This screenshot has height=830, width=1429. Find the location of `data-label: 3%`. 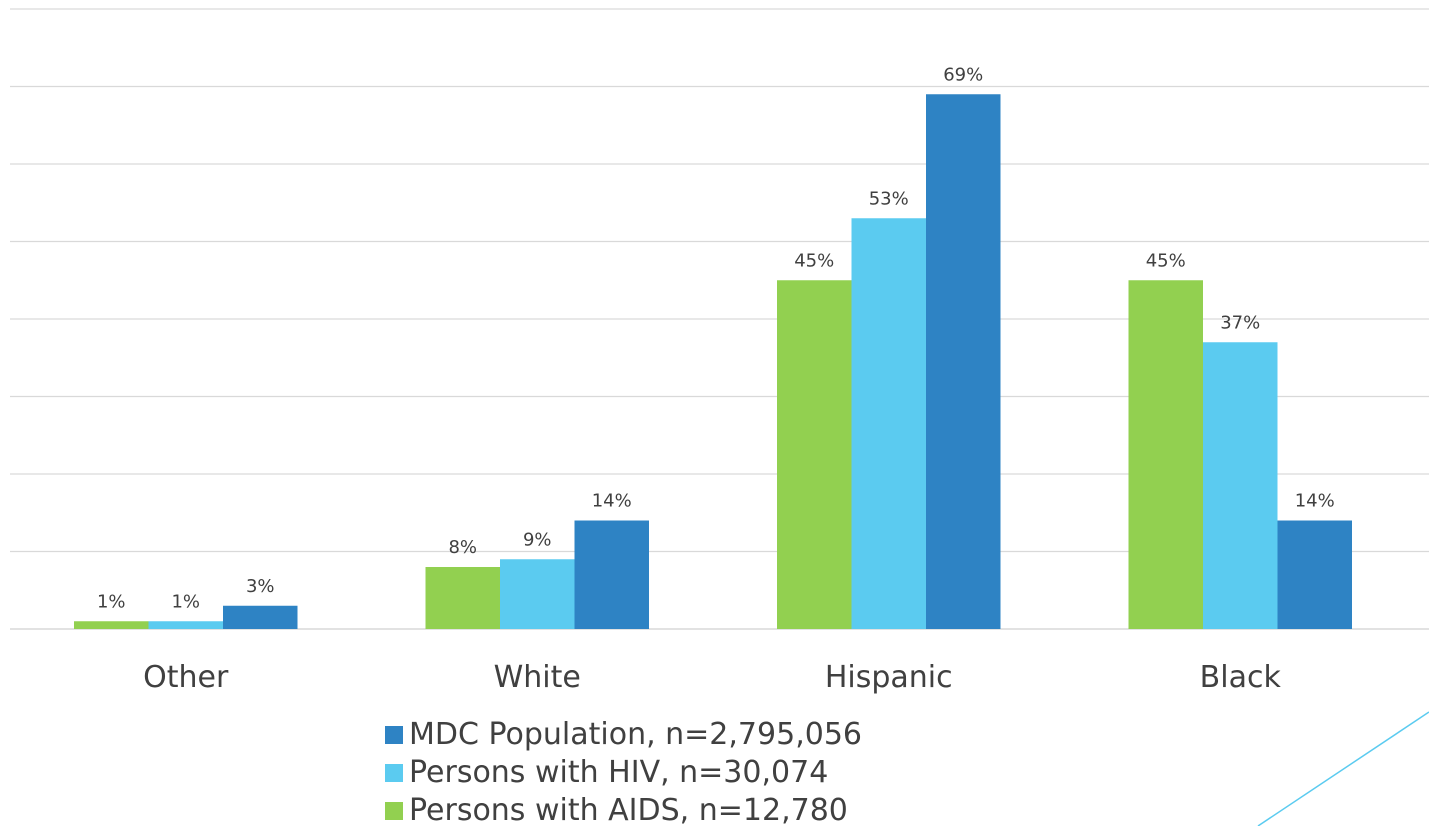

data-label: 3% is located at coordinates (260, 586).